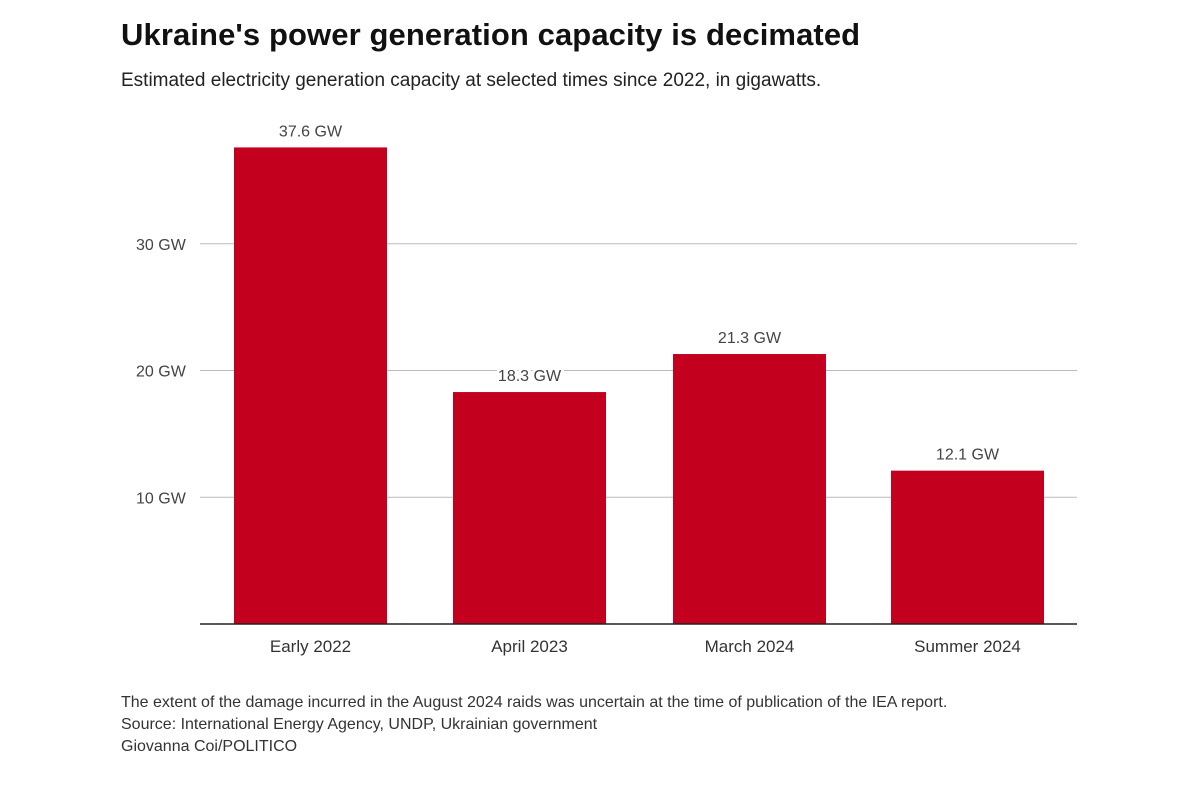  I want to click on x-tick-label-2: April 2023, so click(529, 646).